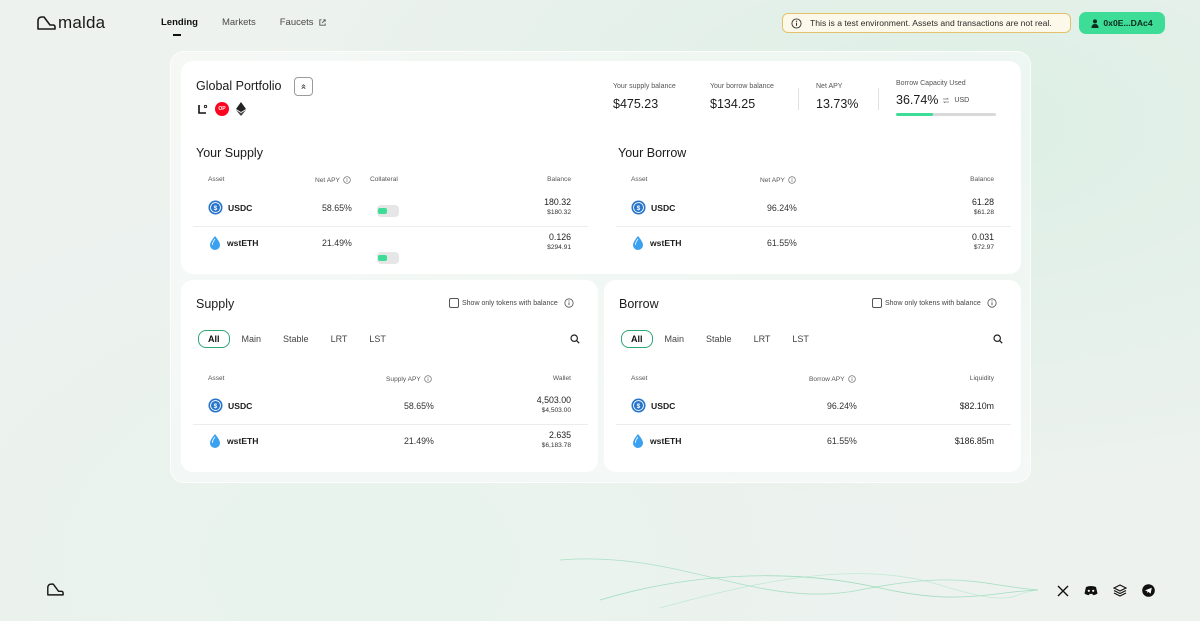 The image size is (1200, 621). What do you see at coordinates (230, 207) in the screenshot?
I see `your-supply-row-usdc: $ USDC` at bounding box center [230, 207].